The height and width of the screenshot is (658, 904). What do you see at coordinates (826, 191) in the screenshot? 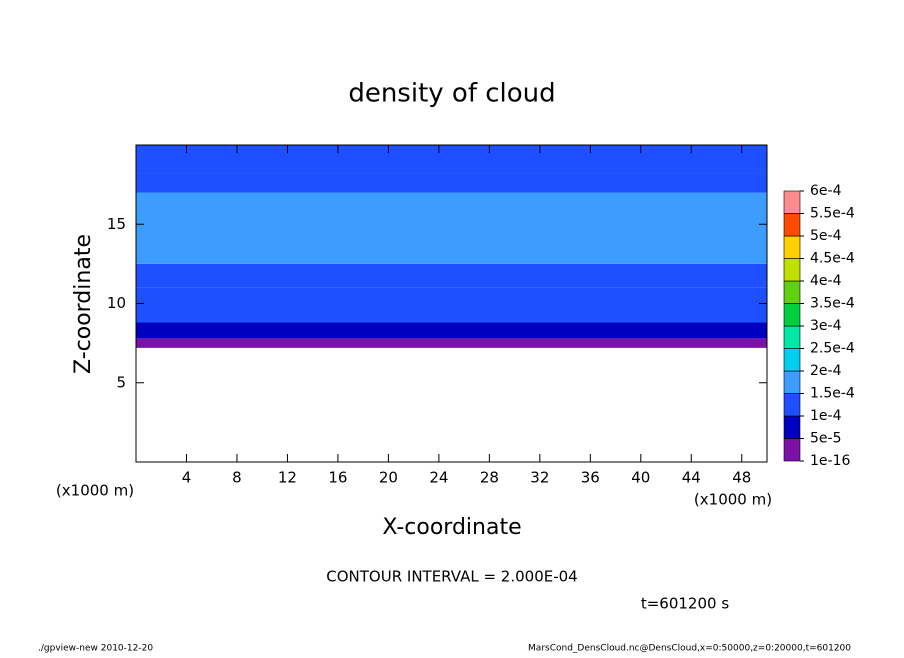
I see `colorbar-label: 6e-4` at bounding box center [826, 191].